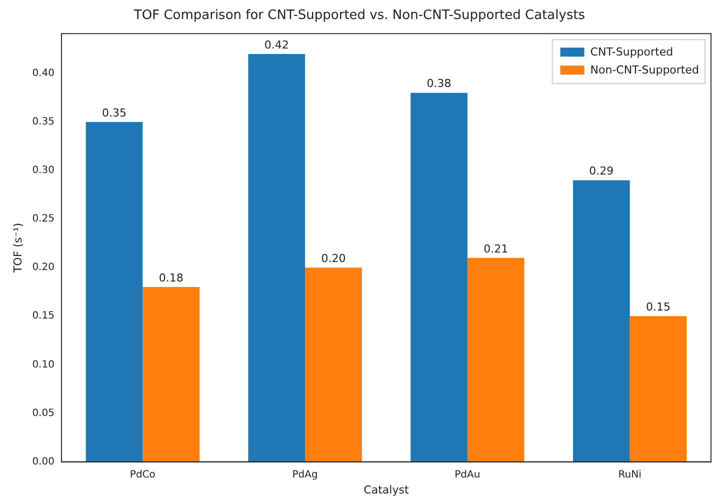 This screenshot has width=727, height=501. I want to click on data-label: 0.42, so click(276, 45).